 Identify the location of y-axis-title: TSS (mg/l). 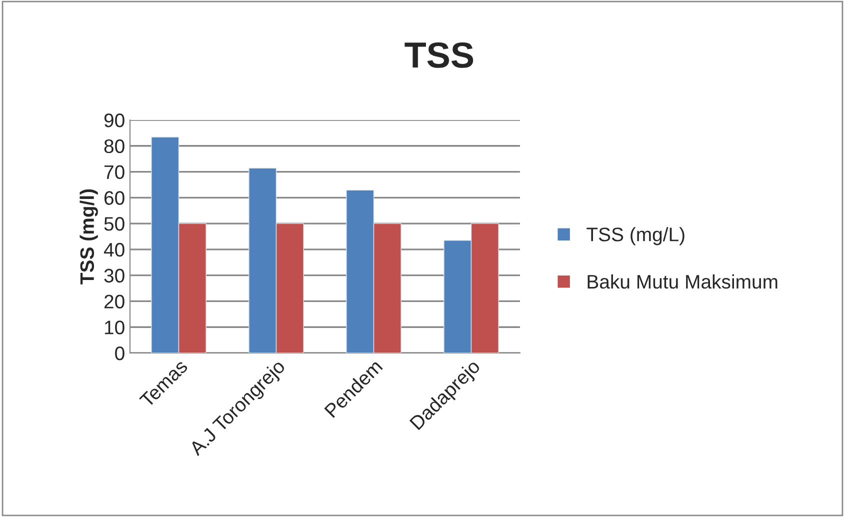
(89, 236).